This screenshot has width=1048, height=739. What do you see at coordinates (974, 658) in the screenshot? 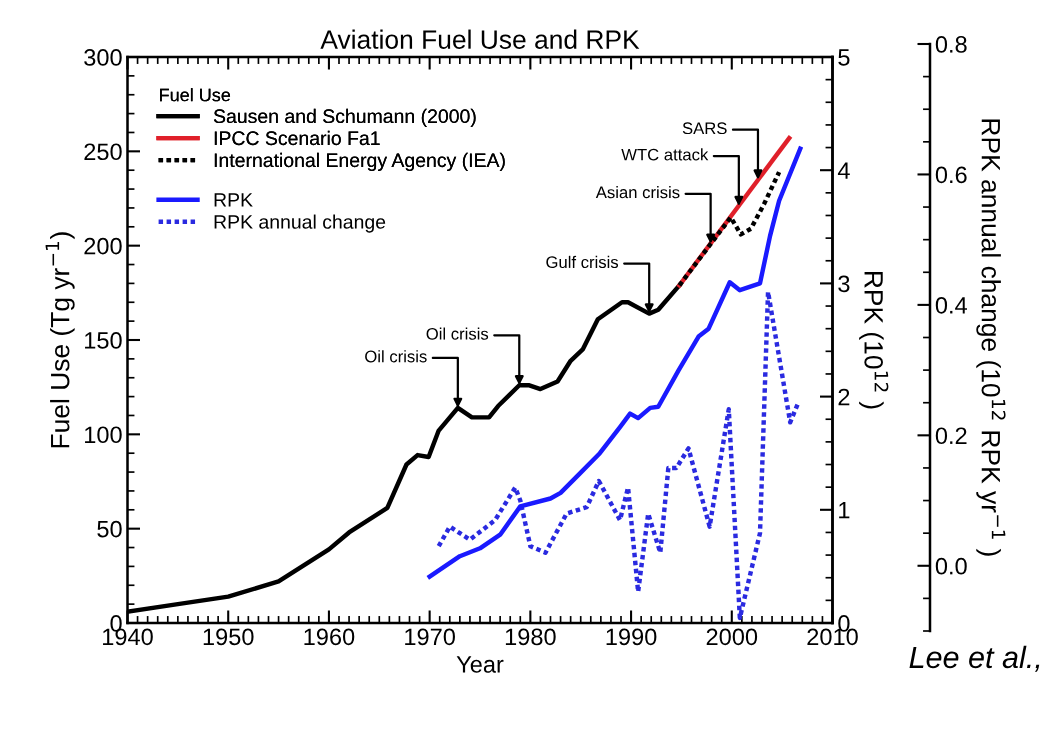
I see `text: Lee et al.,` at bounding box center [974, 658].